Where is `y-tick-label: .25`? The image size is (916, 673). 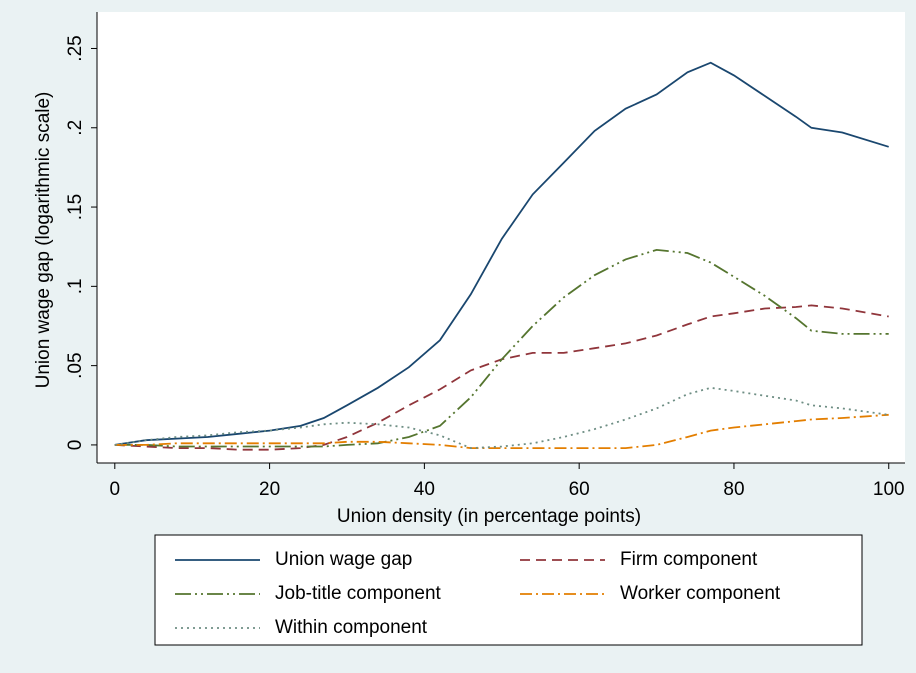 y-tick-label: .25 is located at coordinates (75, 48).